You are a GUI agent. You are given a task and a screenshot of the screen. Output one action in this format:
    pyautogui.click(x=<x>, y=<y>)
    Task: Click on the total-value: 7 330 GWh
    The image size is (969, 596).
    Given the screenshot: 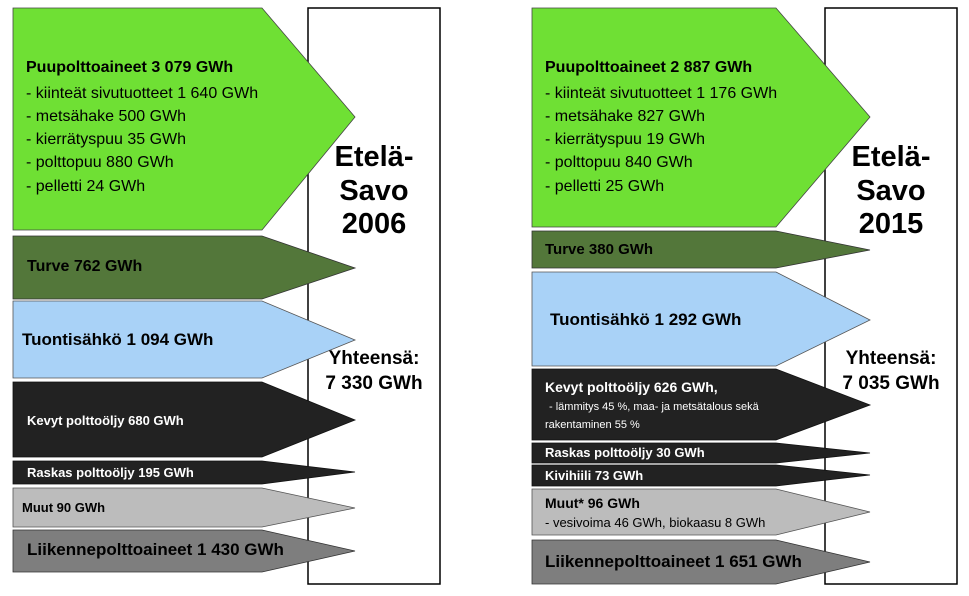 What is the action you would take?
    pyautogui.click(x=374, y=383)
    